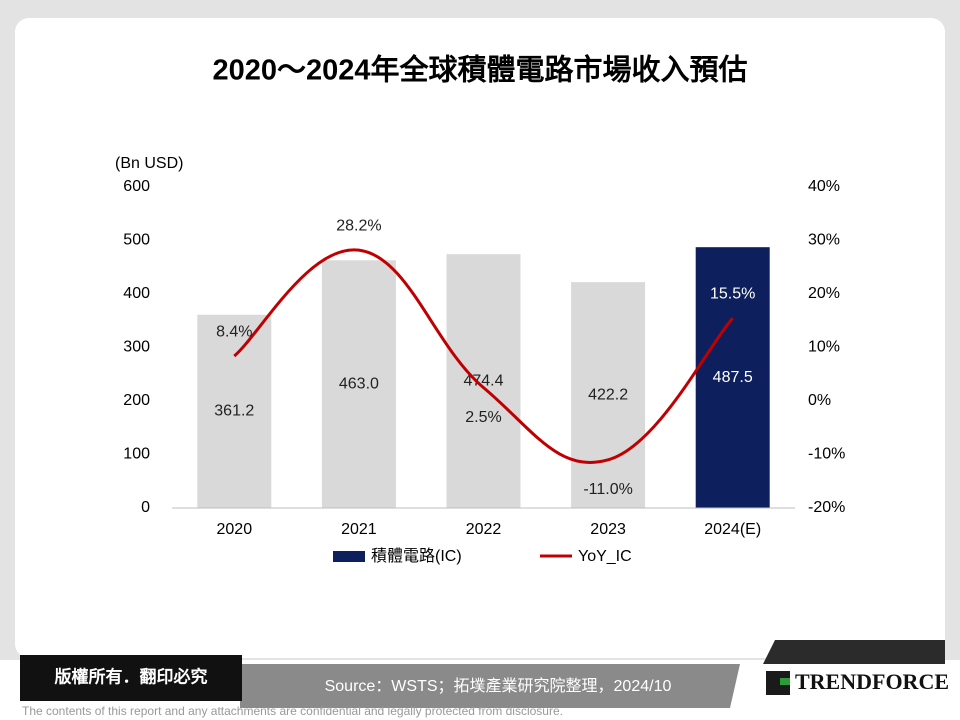 This screenshot has height=720, width=960. Describe the element at coordinates (483, 417) in the screenshot. I see `line-value-label: 2.5%` at that location.